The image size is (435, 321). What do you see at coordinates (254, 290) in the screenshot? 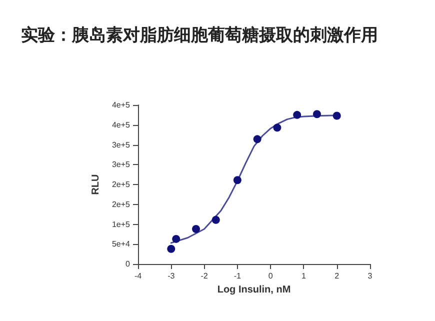
I see `x-axis-title: Log Insulin, nM` at bounding box center [254, 290].